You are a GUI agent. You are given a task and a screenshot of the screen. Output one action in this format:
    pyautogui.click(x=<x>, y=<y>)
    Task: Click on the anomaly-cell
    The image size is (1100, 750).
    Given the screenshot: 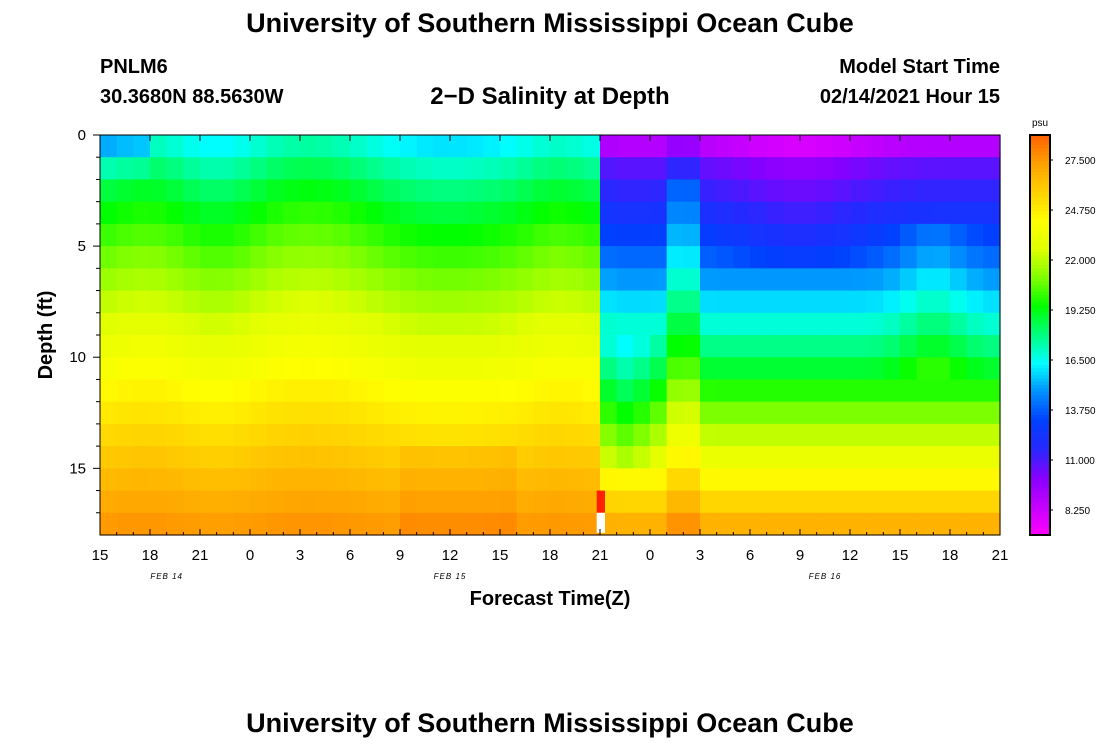 What is the action you would take?
    pyautogui.click(x=600, y=522)
    